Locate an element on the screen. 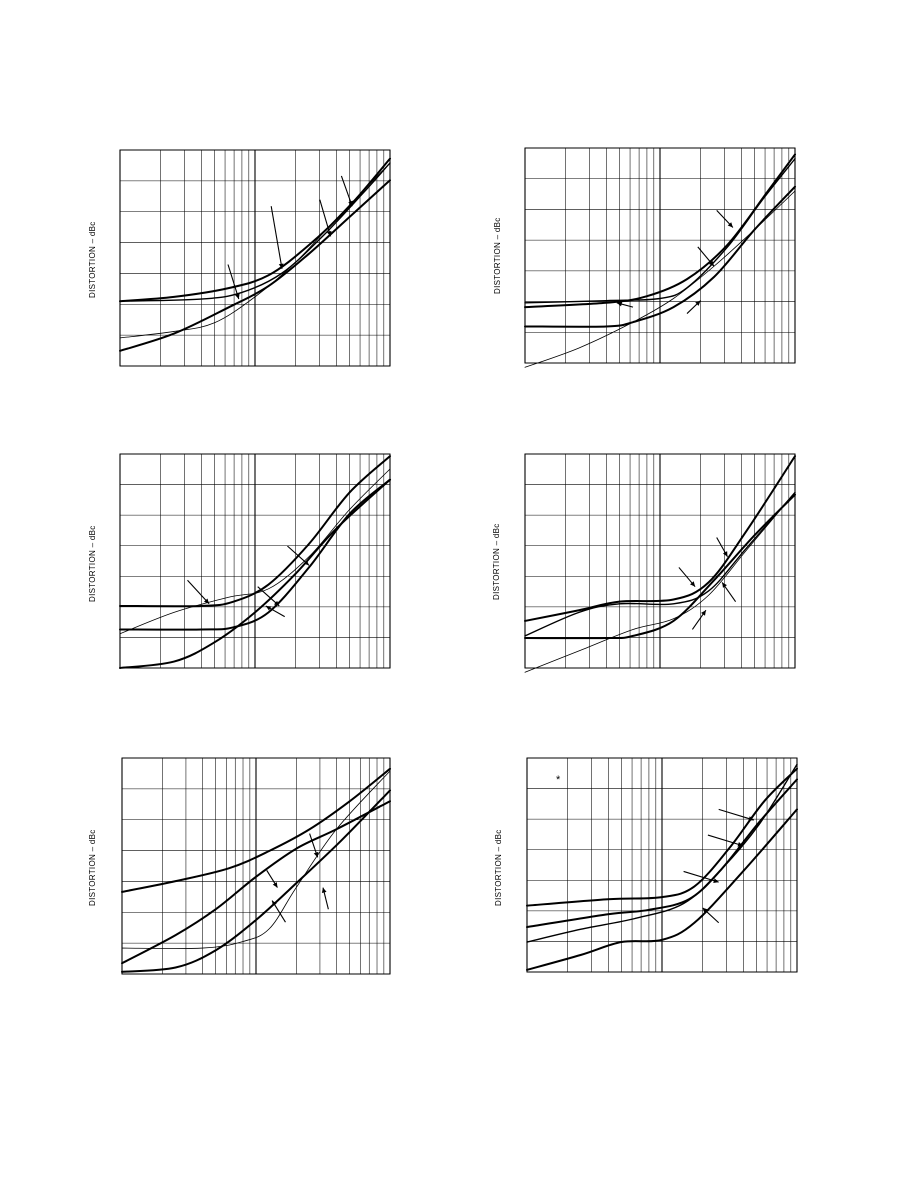 The image size is (918, 1188). chart-panel-top-left is located at coordinates (255, 258).